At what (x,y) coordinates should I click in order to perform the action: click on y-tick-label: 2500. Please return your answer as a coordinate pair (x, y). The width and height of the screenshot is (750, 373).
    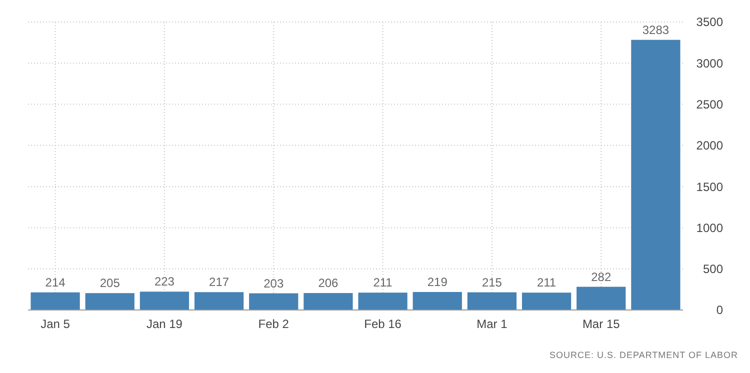
    Looking at the image, I should click on (710, 104).